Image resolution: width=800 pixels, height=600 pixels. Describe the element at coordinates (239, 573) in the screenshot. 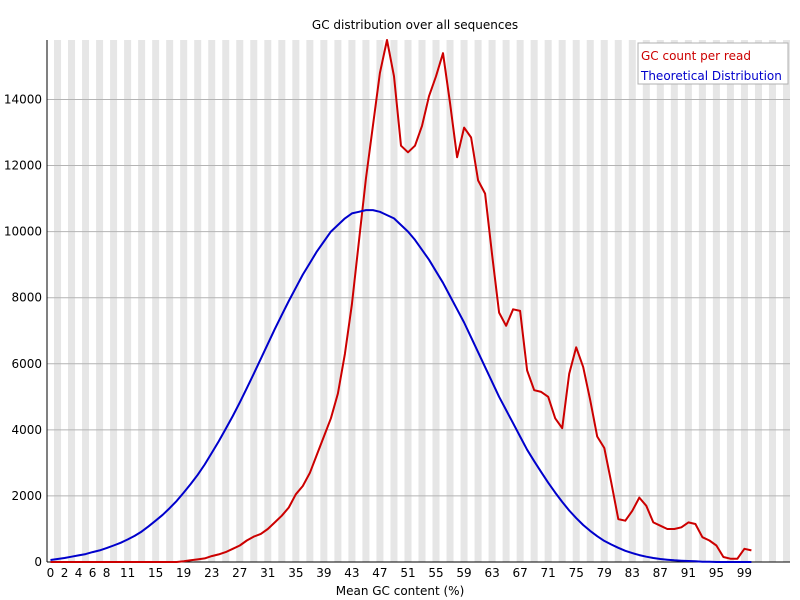

I see `x-tick-label: 27` at that location.